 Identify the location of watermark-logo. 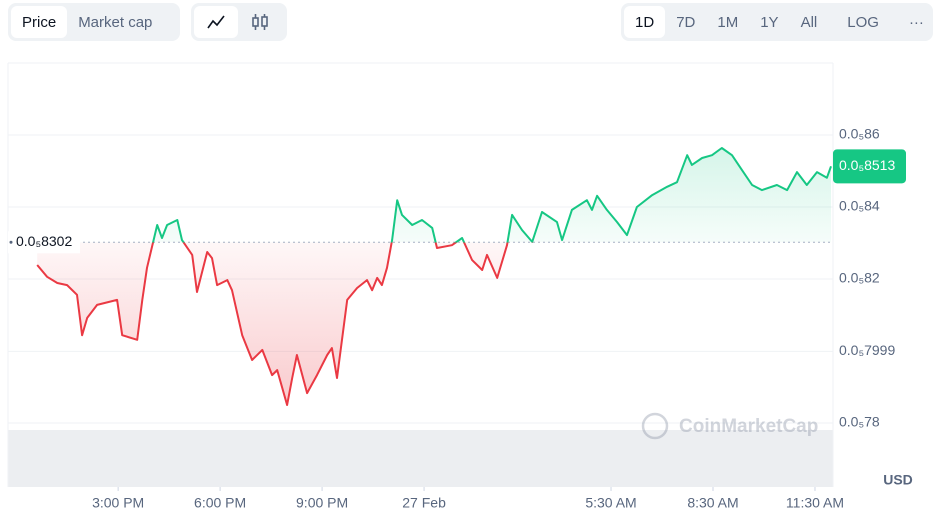
(655, 426).